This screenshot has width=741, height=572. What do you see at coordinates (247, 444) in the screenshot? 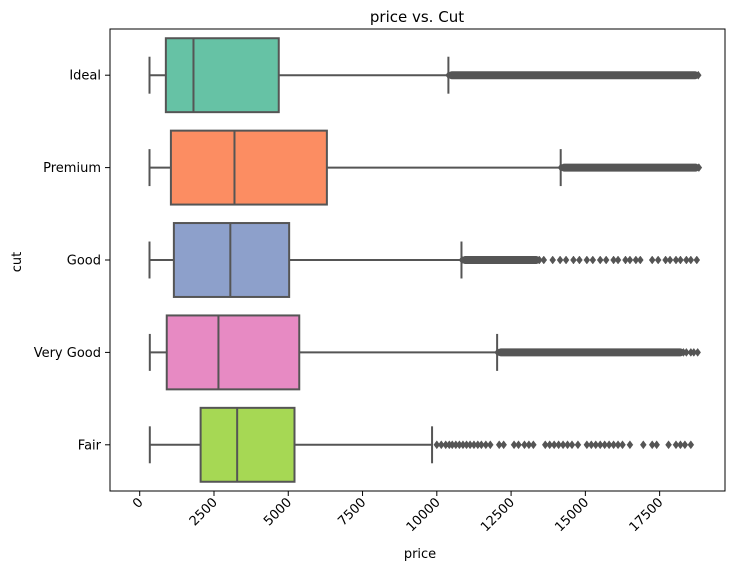
I see `box-fair` at bounding box center [247, 444].